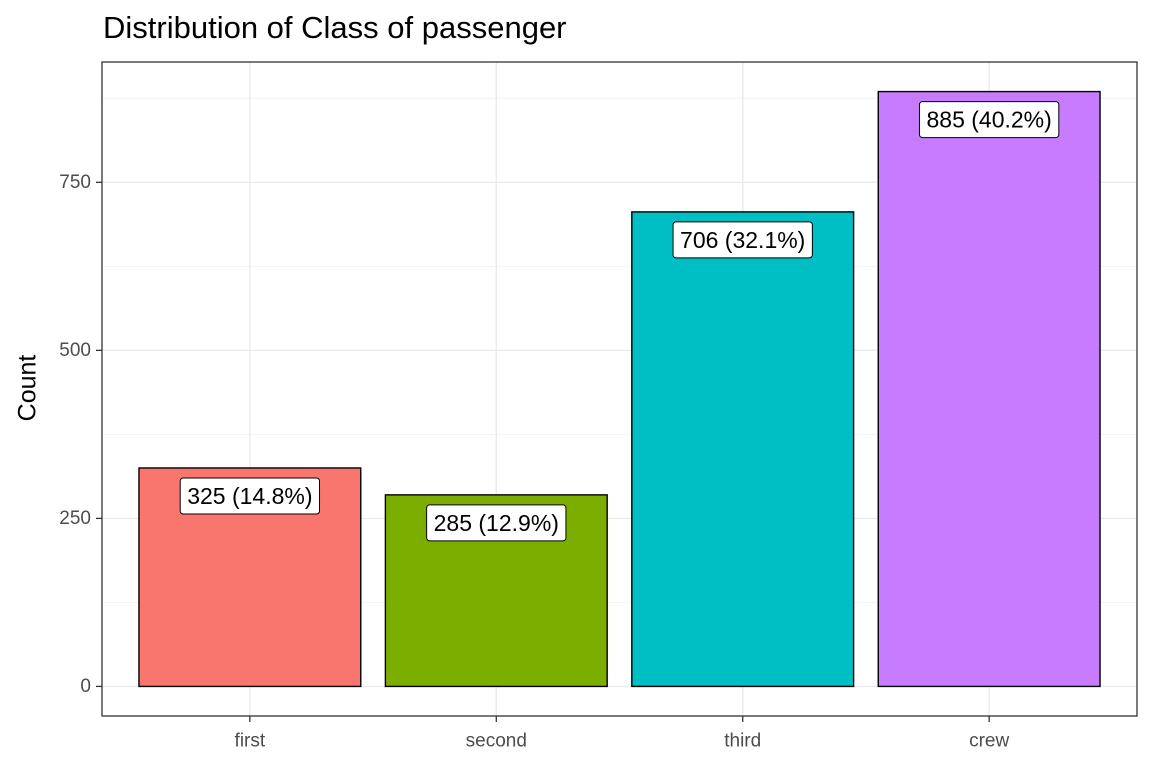 This screenshot has height=768, width=1152. I want to click on data-label-text: 285 (12.9%), so click(496, 523).